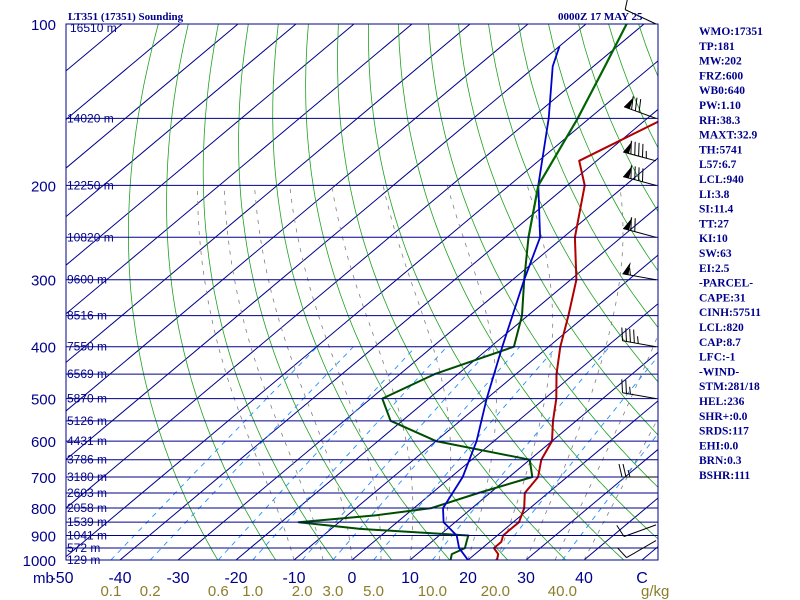  What do you see at coordinates (730, 313) in the screenshot?
I see `stat-line: CINH:57511` at bounding box center [730, 313].